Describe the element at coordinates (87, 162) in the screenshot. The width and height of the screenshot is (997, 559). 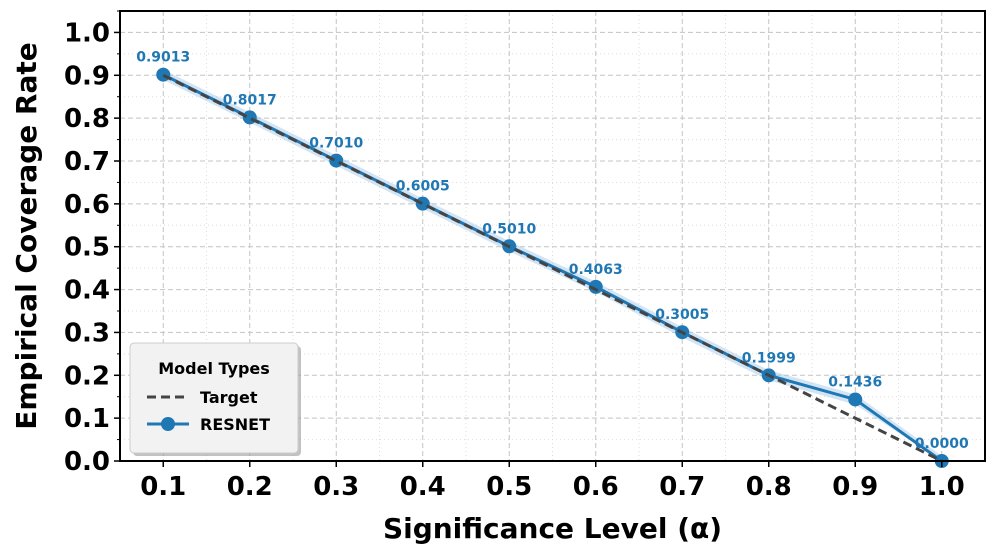
I see `y-tick-label: 0.7` at that location.